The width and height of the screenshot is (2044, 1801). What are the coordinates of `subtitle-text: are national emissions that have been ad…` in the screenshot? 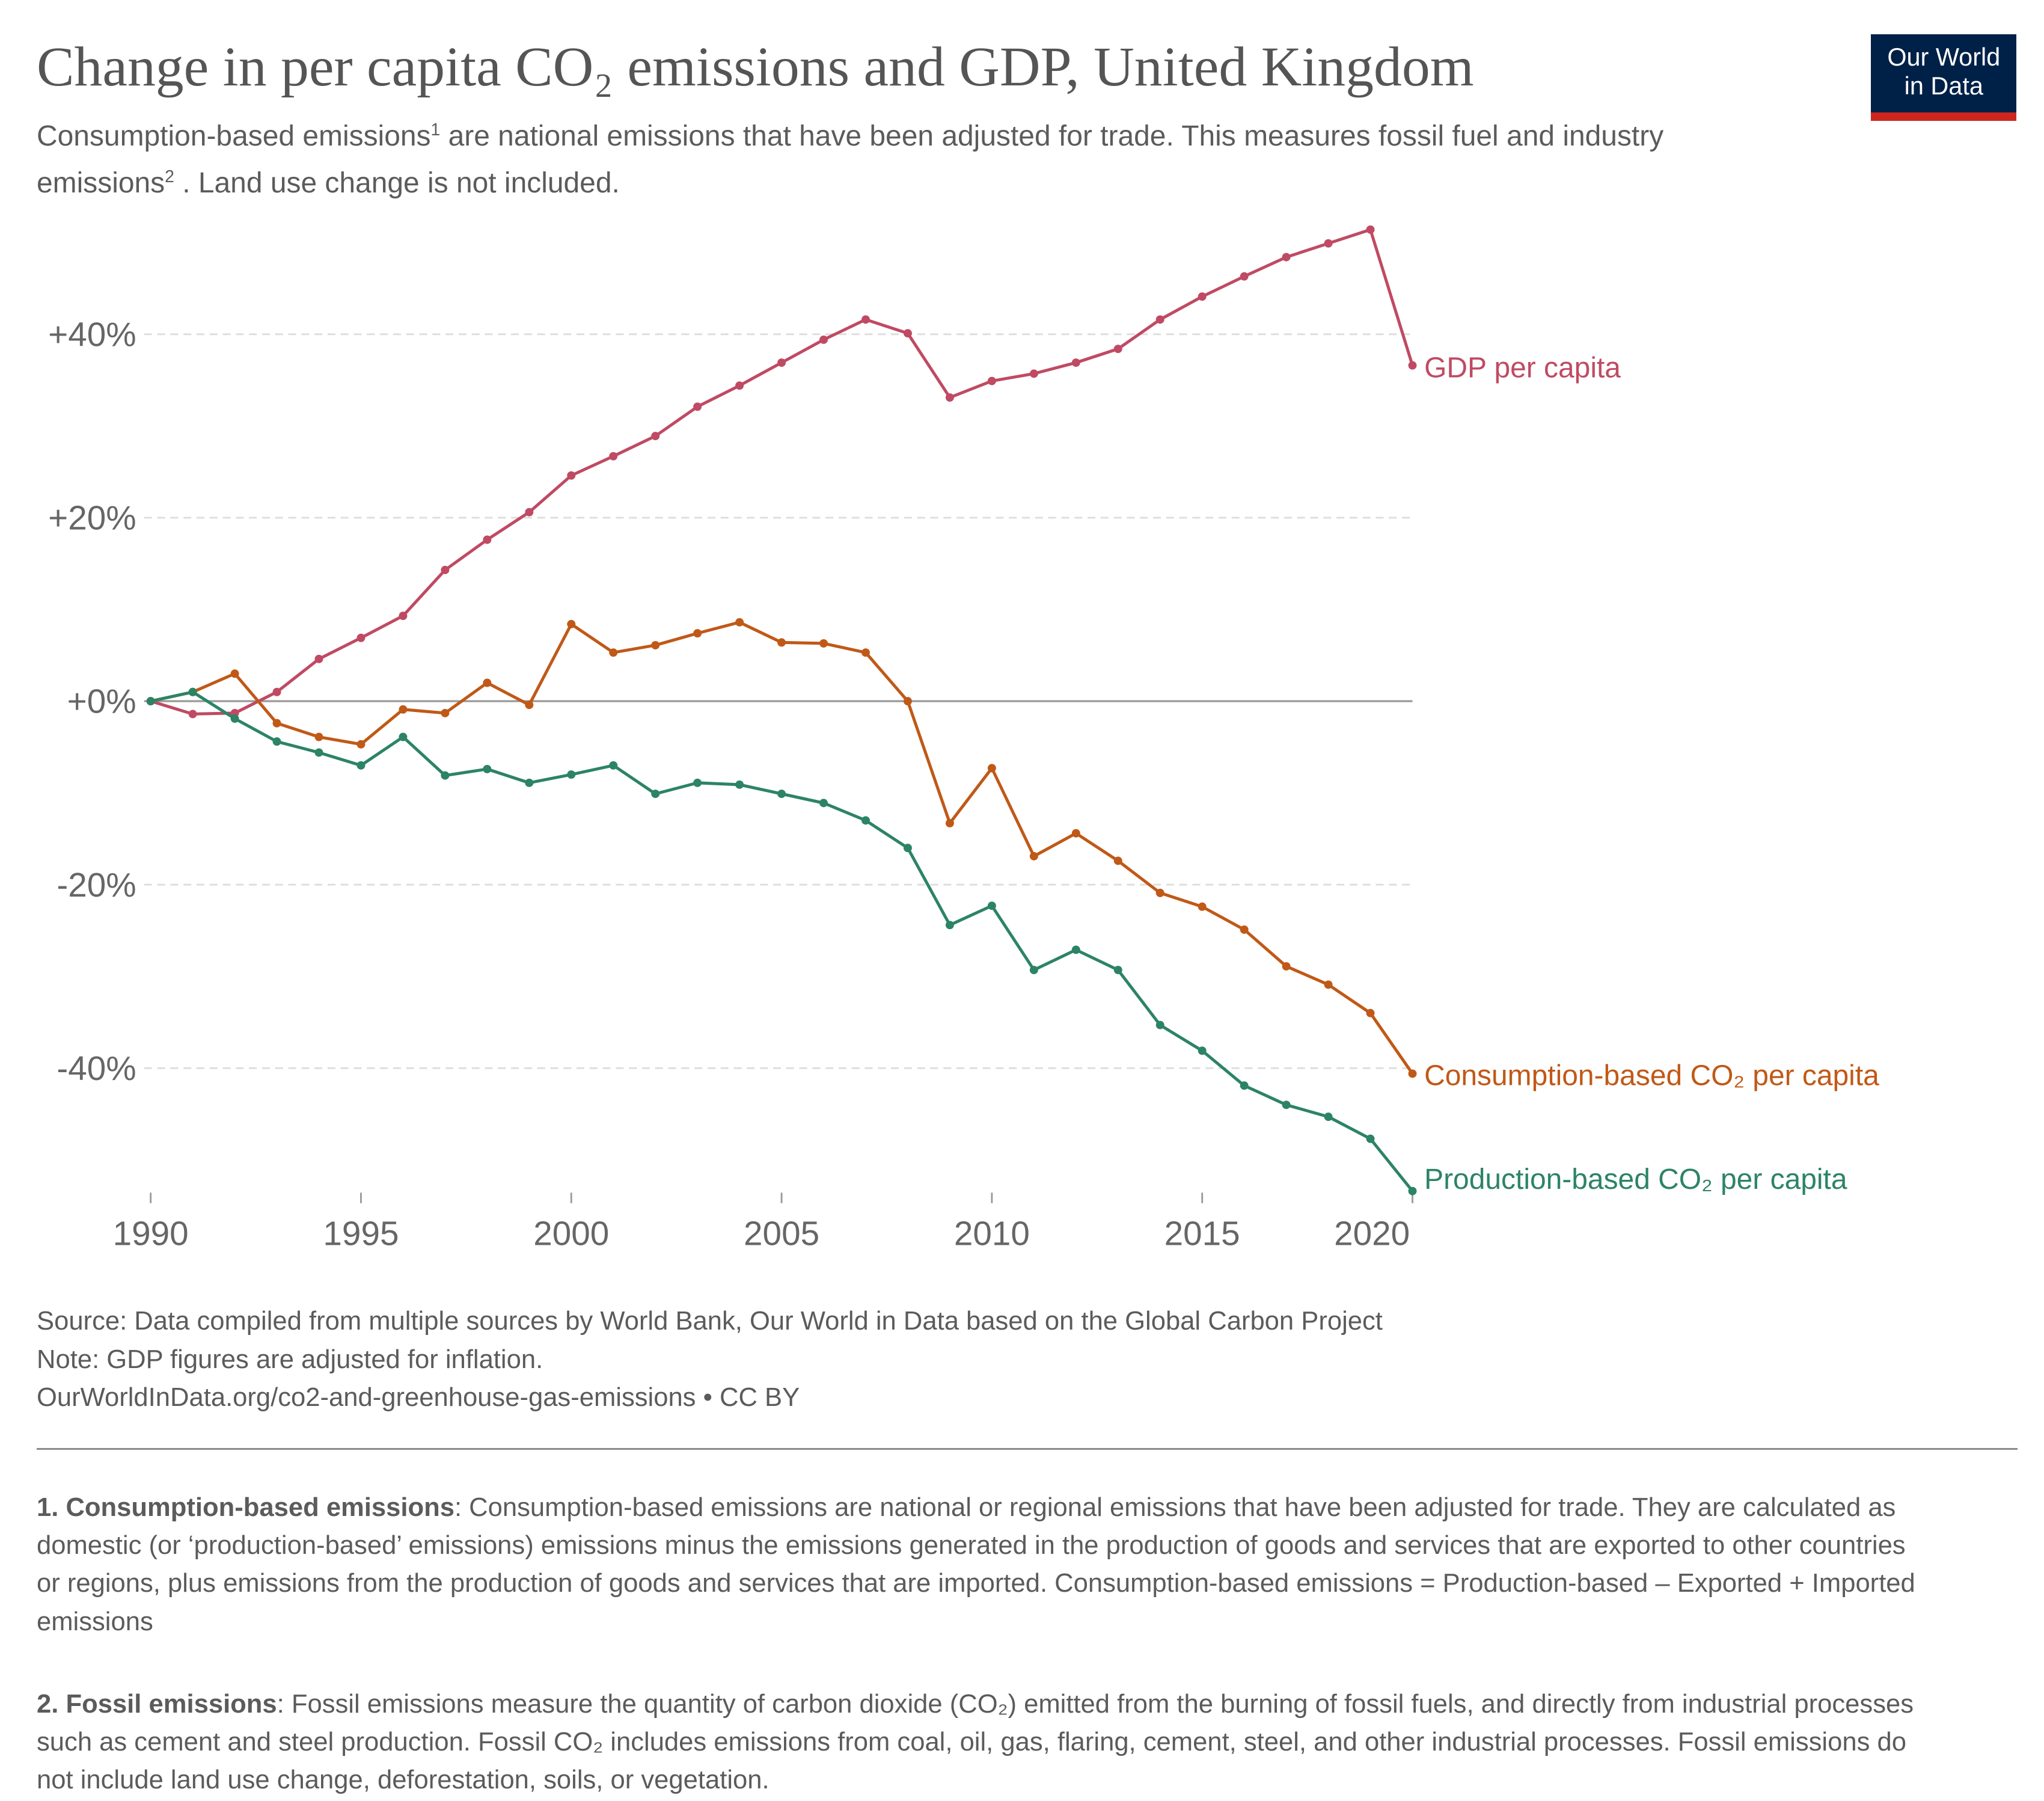 It's located at (851, 159).